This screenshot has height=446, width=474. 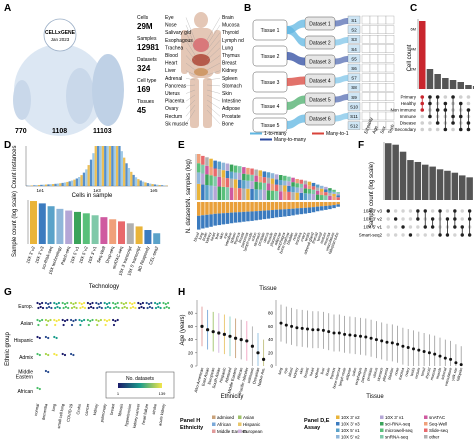 I want to click on sankey-sample-label: S9, so click(x=354, y=97).